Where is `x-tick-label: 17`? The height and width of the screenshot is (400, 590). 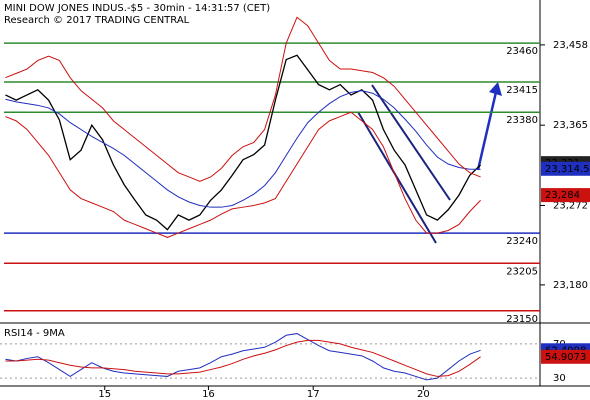
x-tick-label: 17 is located at coordinates (313, 394).